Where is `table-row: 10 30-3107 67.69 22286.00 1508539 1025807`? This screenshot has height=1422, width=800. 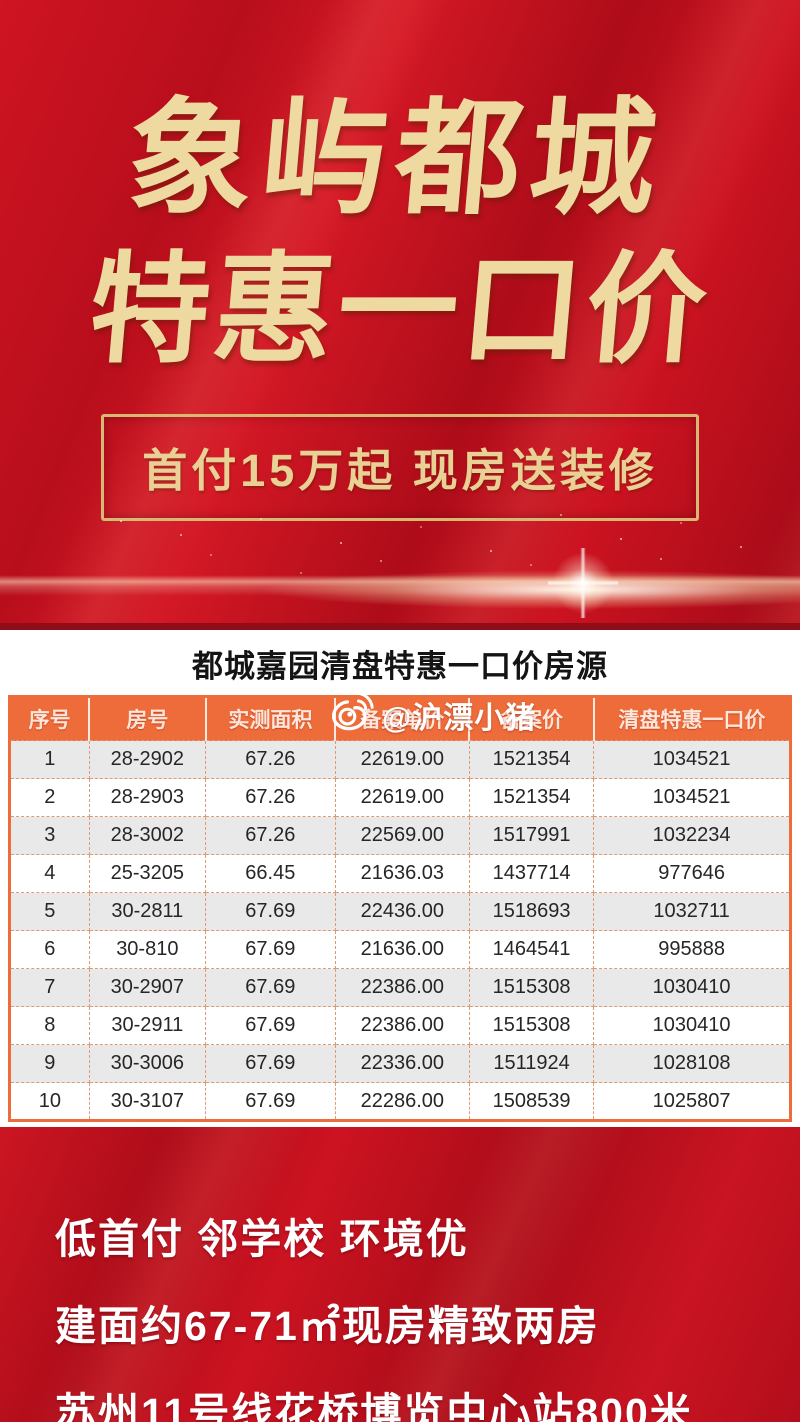 table-row: 10 30-3107 67.69 22286.00 1508539 1025807 is located at coordinates (400, 1101).